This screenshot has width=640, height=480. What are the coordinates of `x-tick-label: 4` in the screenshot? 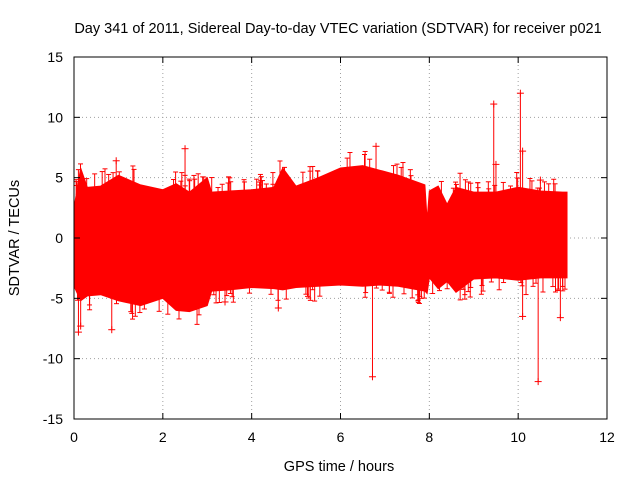 It's located at (252, 437).